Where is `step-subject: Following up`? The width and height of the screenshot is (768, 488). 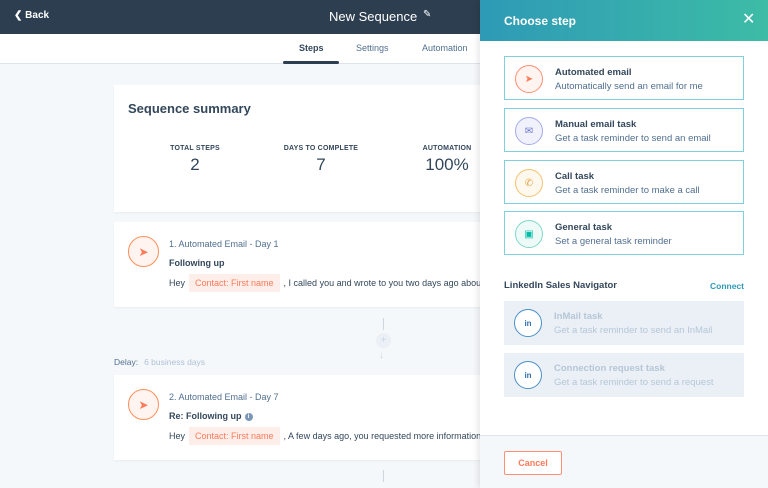 step-subject: Following up is located at coordinates (197, 263).